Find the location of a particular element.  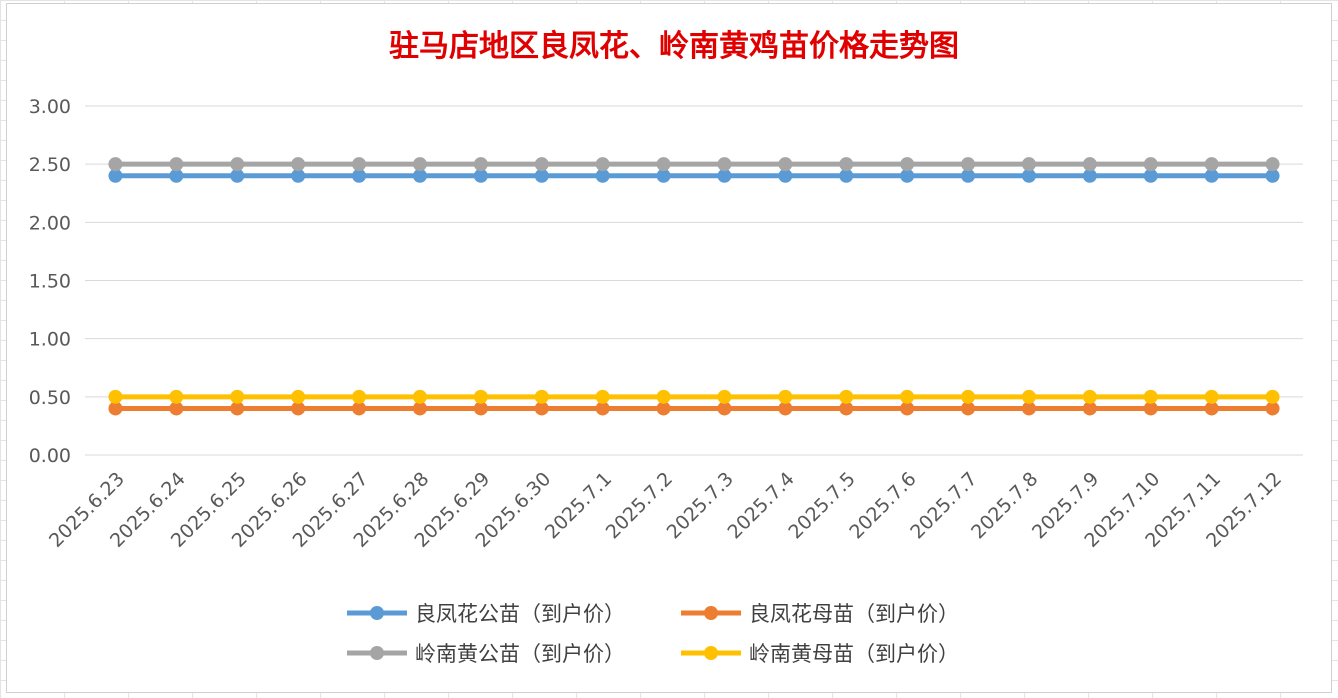

legend-label-3: 岭南黄母苗（到户价） is located at coordinates (854, 654).